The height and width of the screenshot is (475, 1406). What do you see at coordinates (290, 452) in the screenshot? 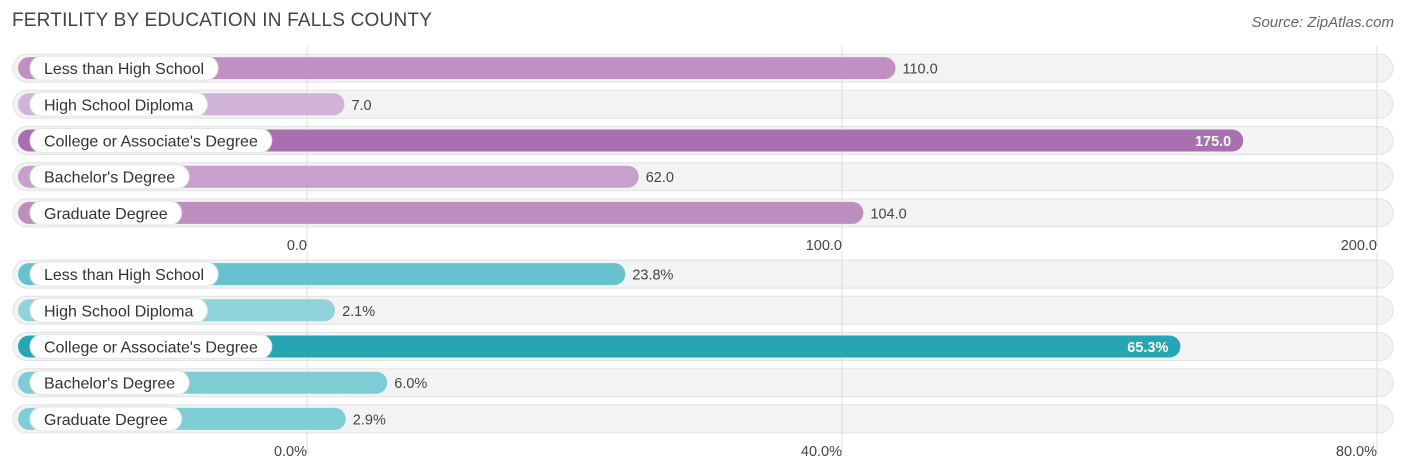
I see `tick-label: 0.0%` at bounding box center [290, 452].